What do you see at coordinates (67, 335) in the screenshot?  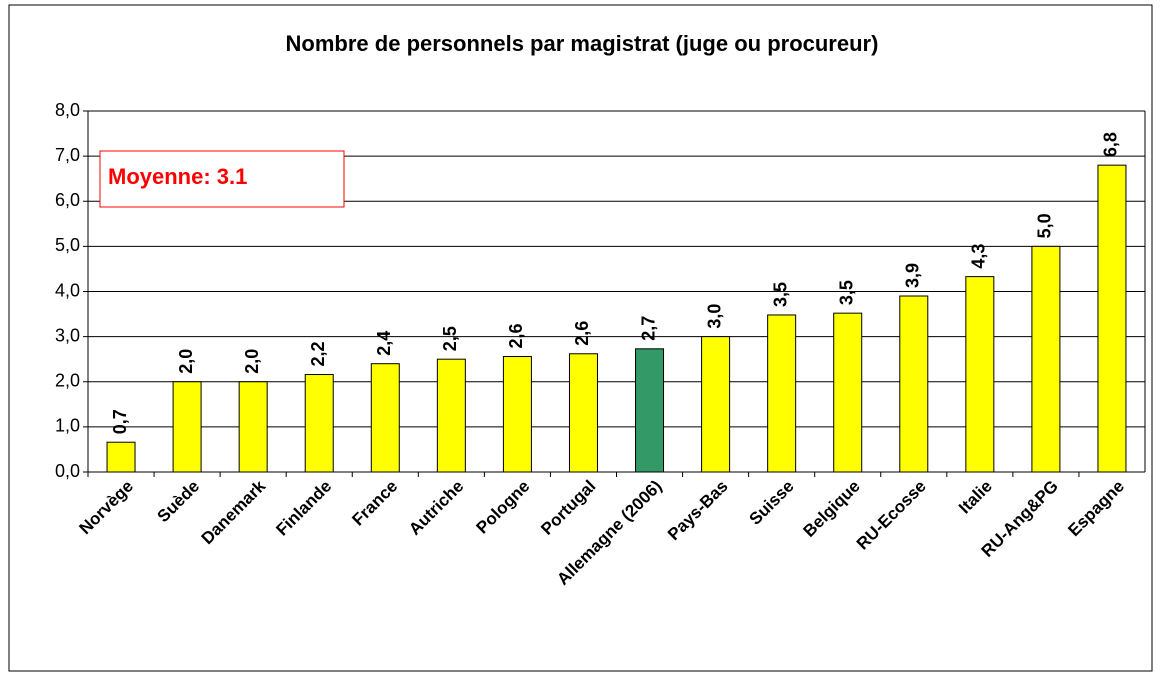 I see `y-tick-label: 3,0` at bounding box center [67, 335].